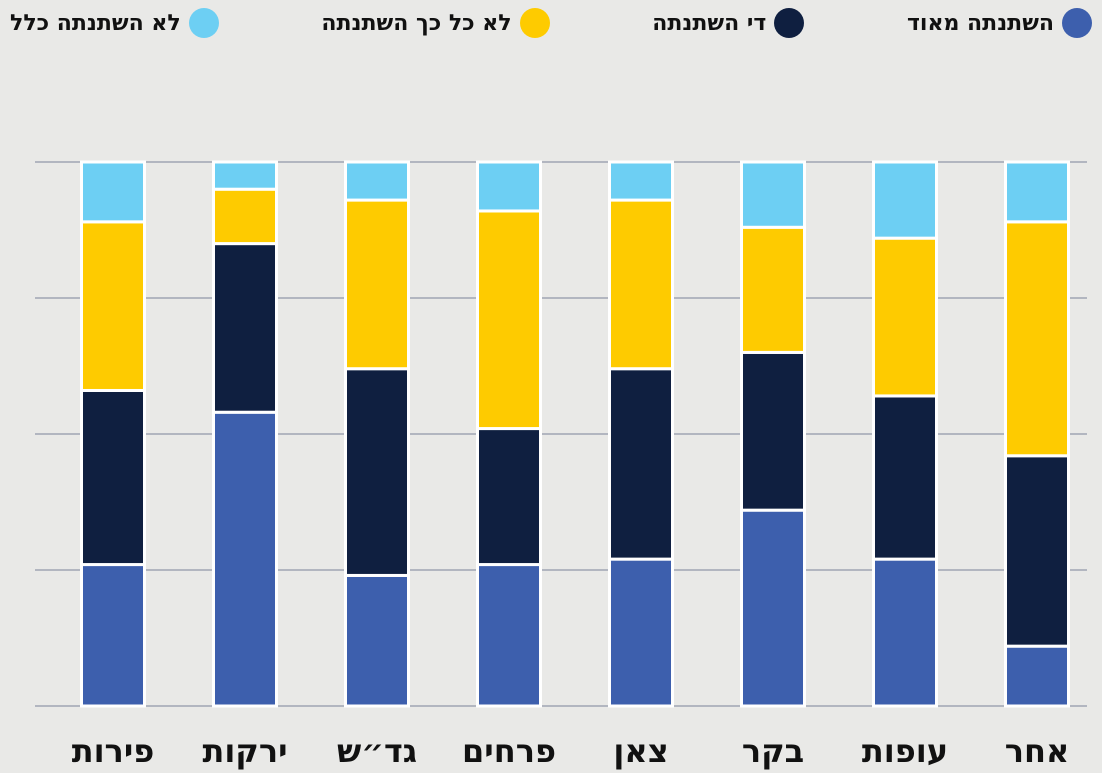 The width and height of the screenshot is (1102, 773). I want to click on x-tick-label: בקר, so click(773, 751).